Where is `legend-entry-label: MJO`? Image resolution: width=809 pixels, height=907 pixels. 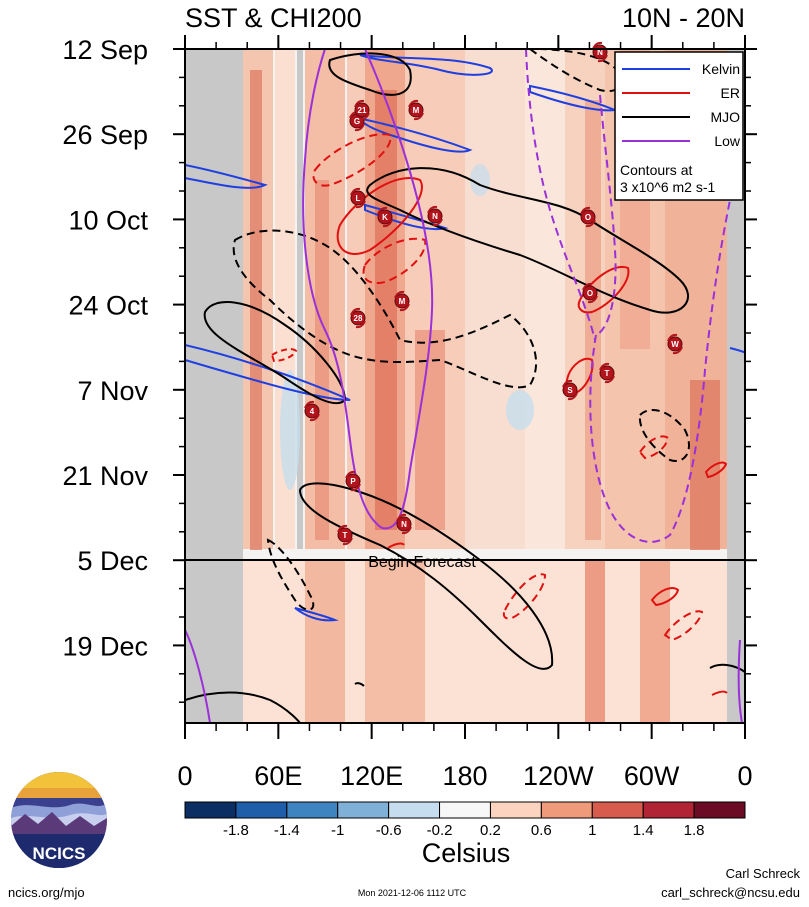 legend-entry-label: MJO is located at coordinates (725, 117).